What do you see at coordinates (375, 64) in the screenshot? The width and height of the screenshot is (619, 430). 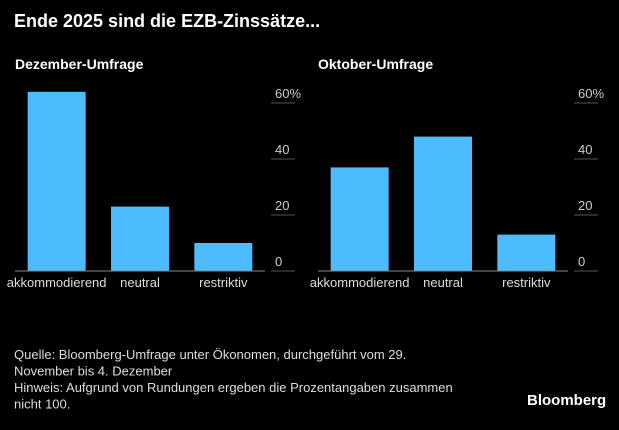 I see `chart-title: Oktober-Umfrage` at bounding box center [375, 64].